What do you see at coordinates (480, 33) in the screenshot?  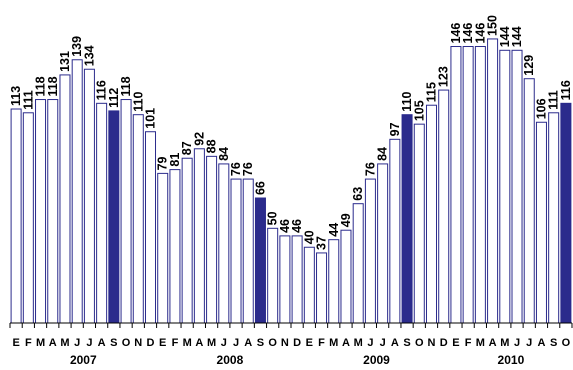 I see `value-label-38: 146` at bounding box center [480, 33].